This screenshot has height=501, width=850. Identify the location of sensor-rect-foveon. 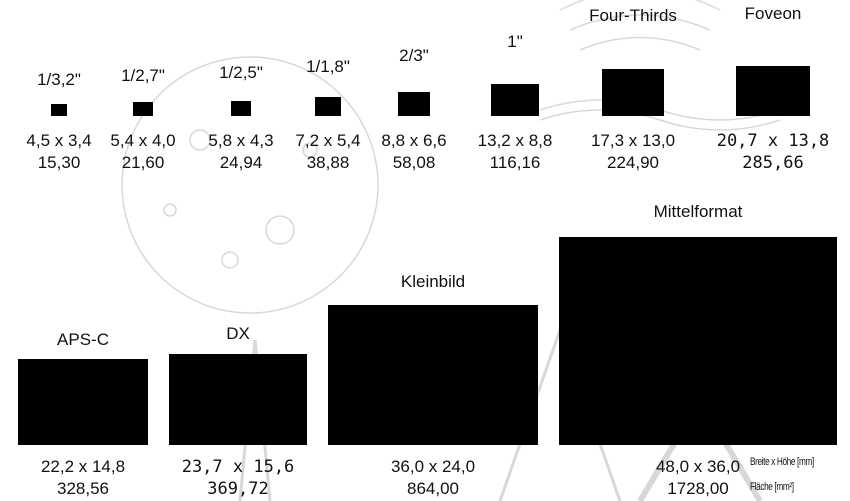
(773, 91).